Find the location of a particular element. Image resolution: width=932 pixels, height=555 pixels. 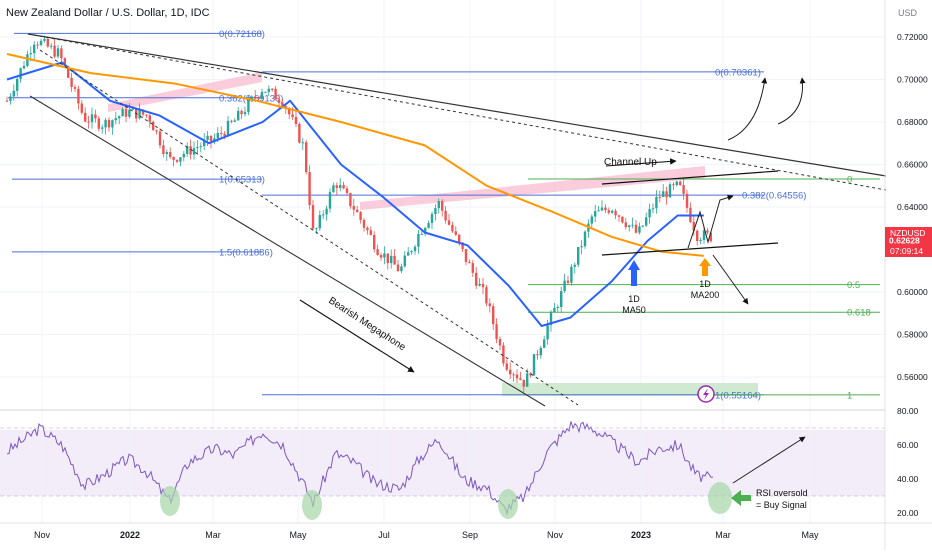

megaphone-arrow is located at coordinates (357, 336).